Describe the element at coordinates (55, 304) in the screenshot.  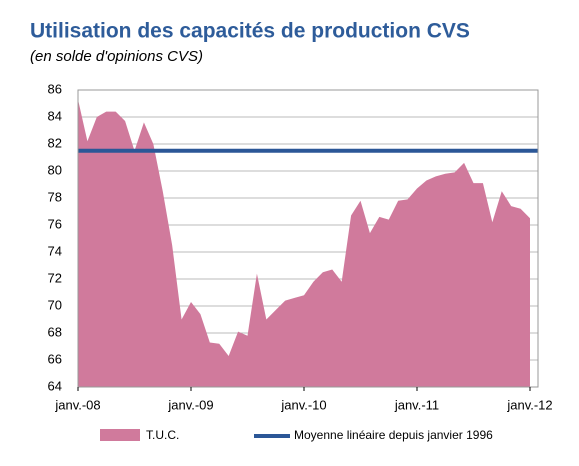
I see `y-tick-label: 70` at that location.